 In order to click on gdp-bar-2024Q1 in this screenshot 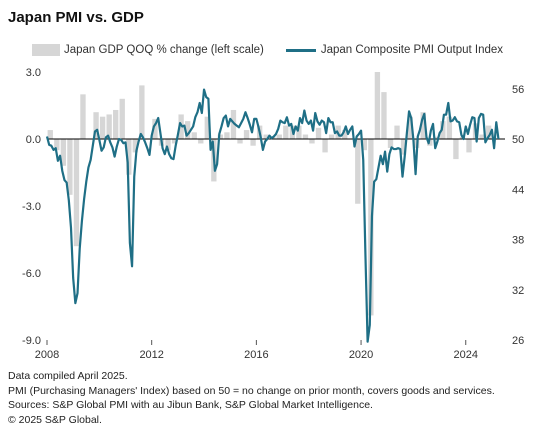, I will do `click(469, 146)`.